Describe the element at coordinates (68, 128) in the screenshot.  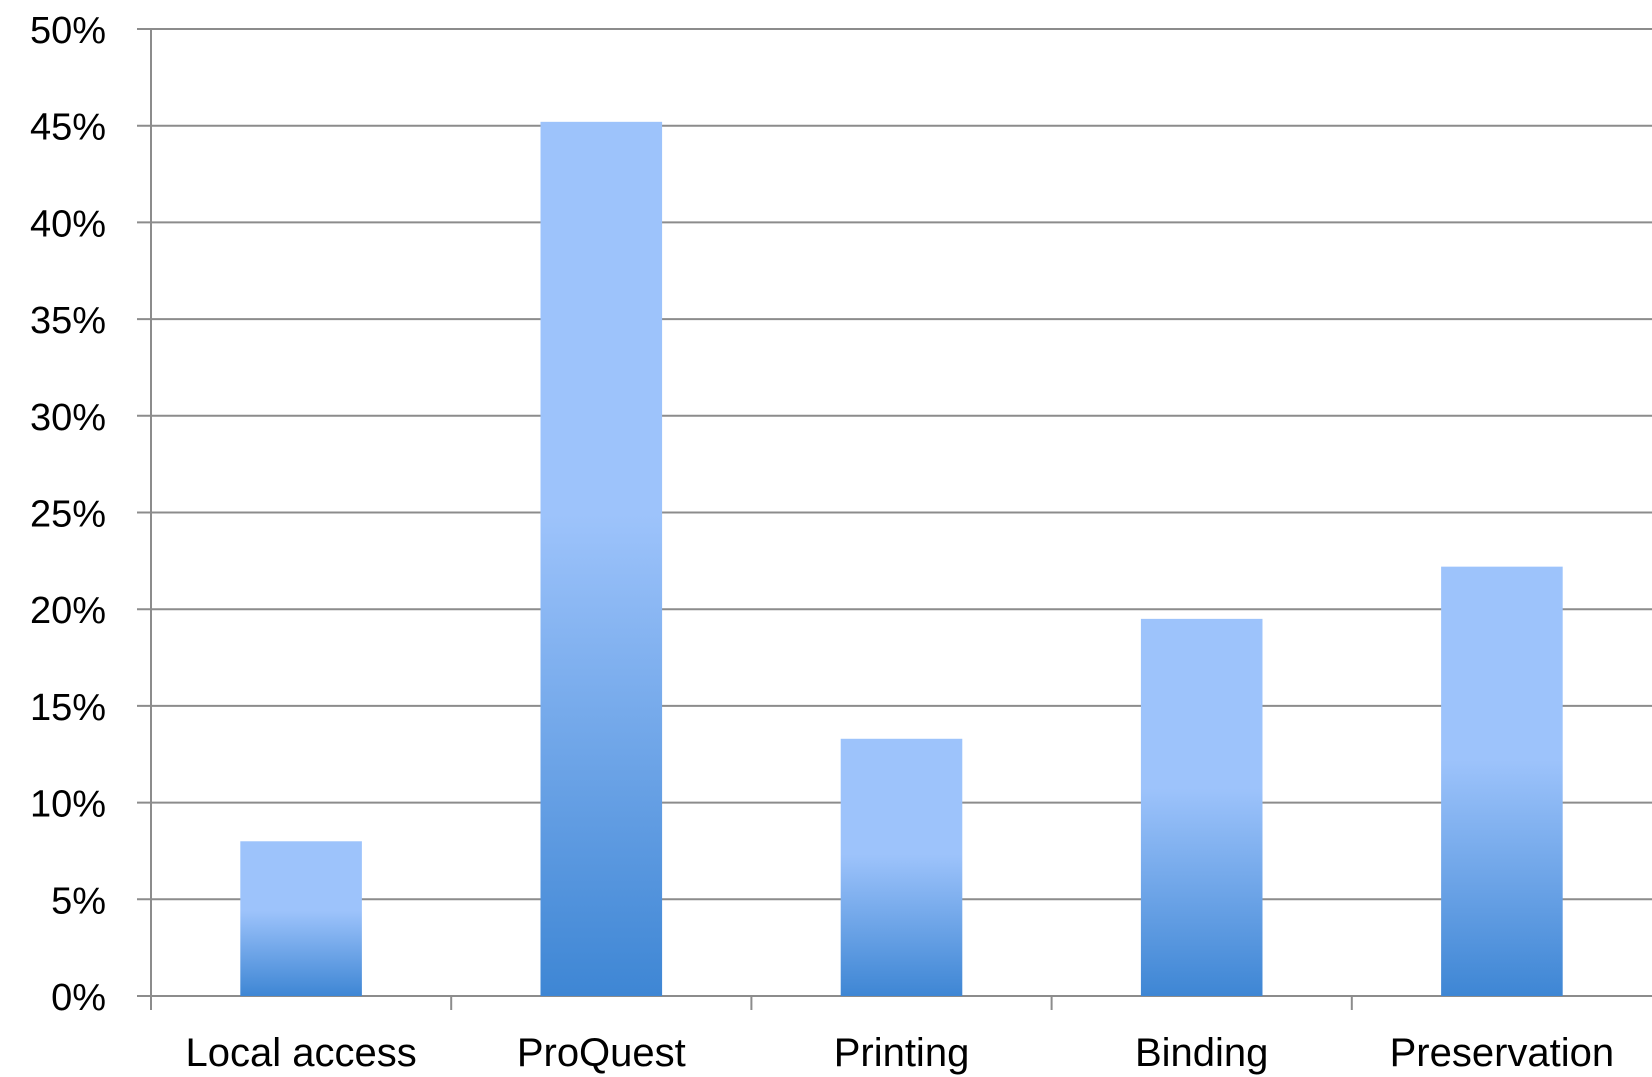
I see `y-tick-label: 45%` at that location.